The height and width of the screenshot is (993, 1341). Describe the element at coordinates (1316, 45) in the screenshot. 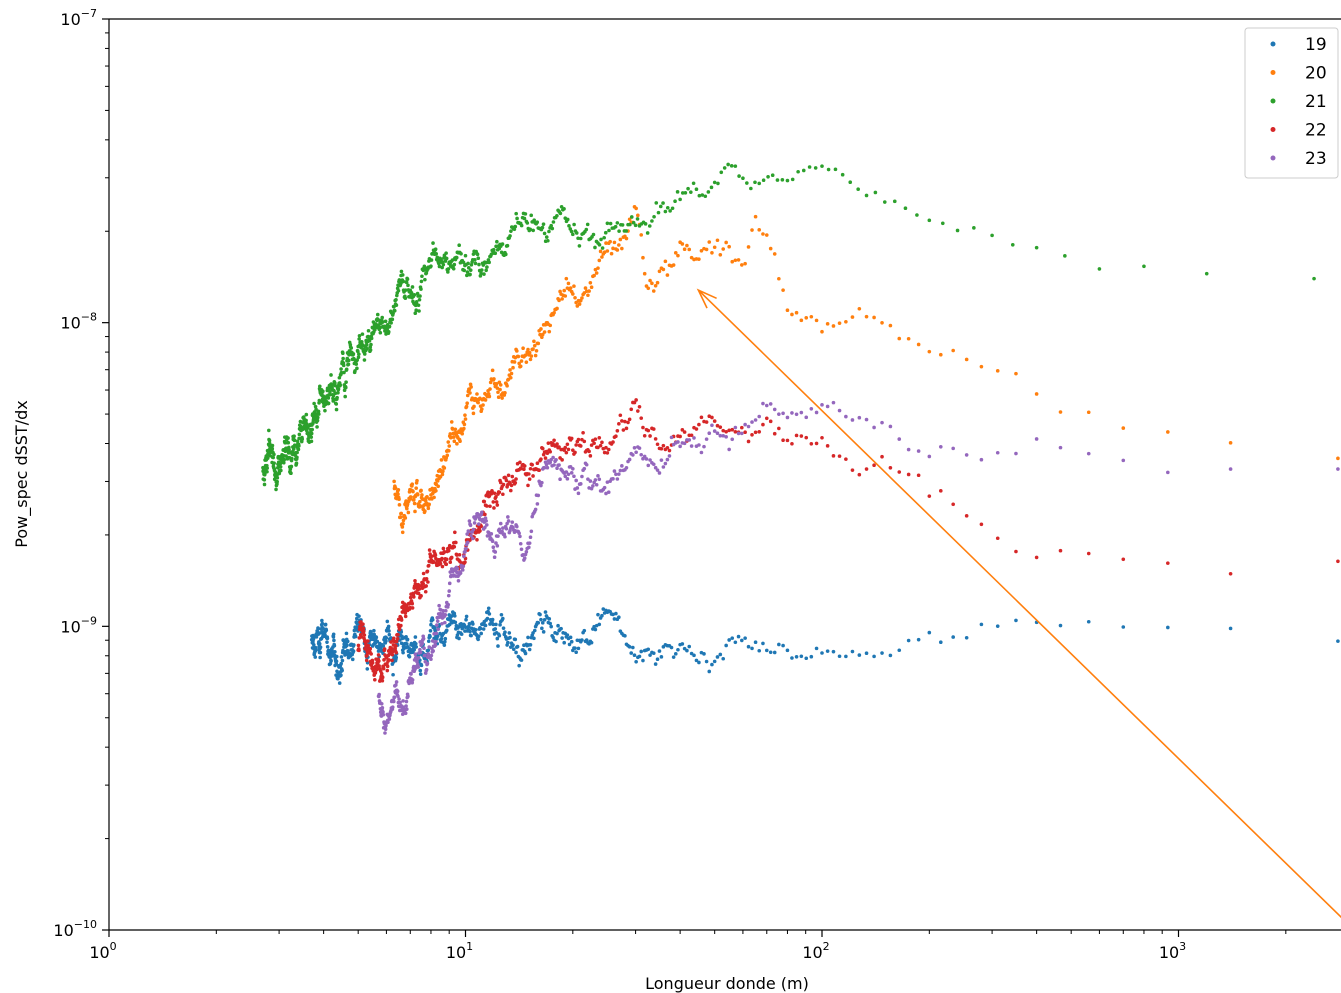

I see `legend-label: 19` at that location.